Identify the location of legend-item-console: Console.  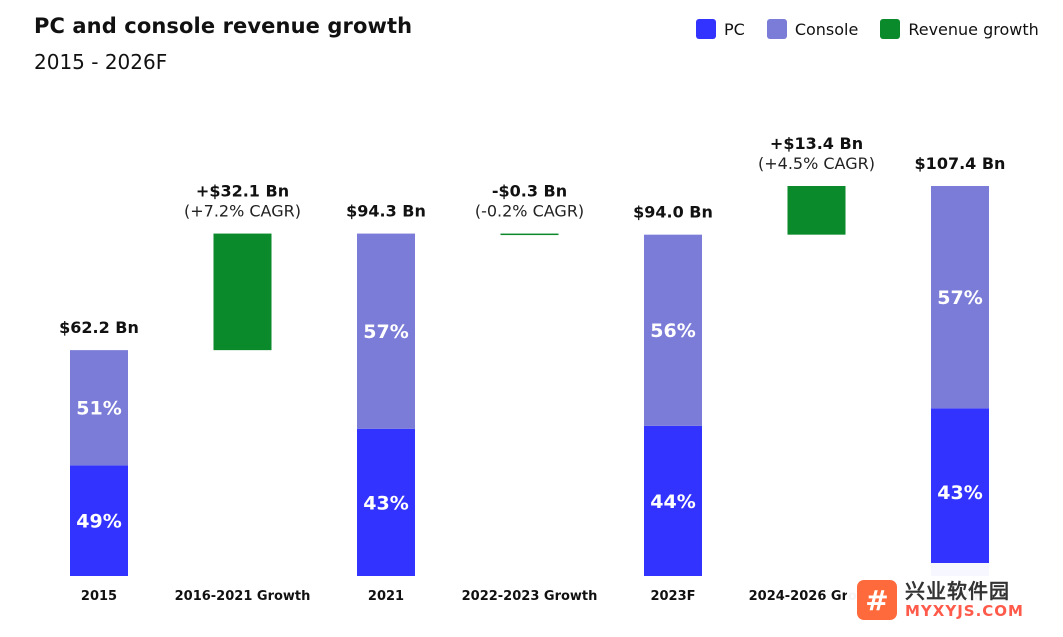
(812, 29).